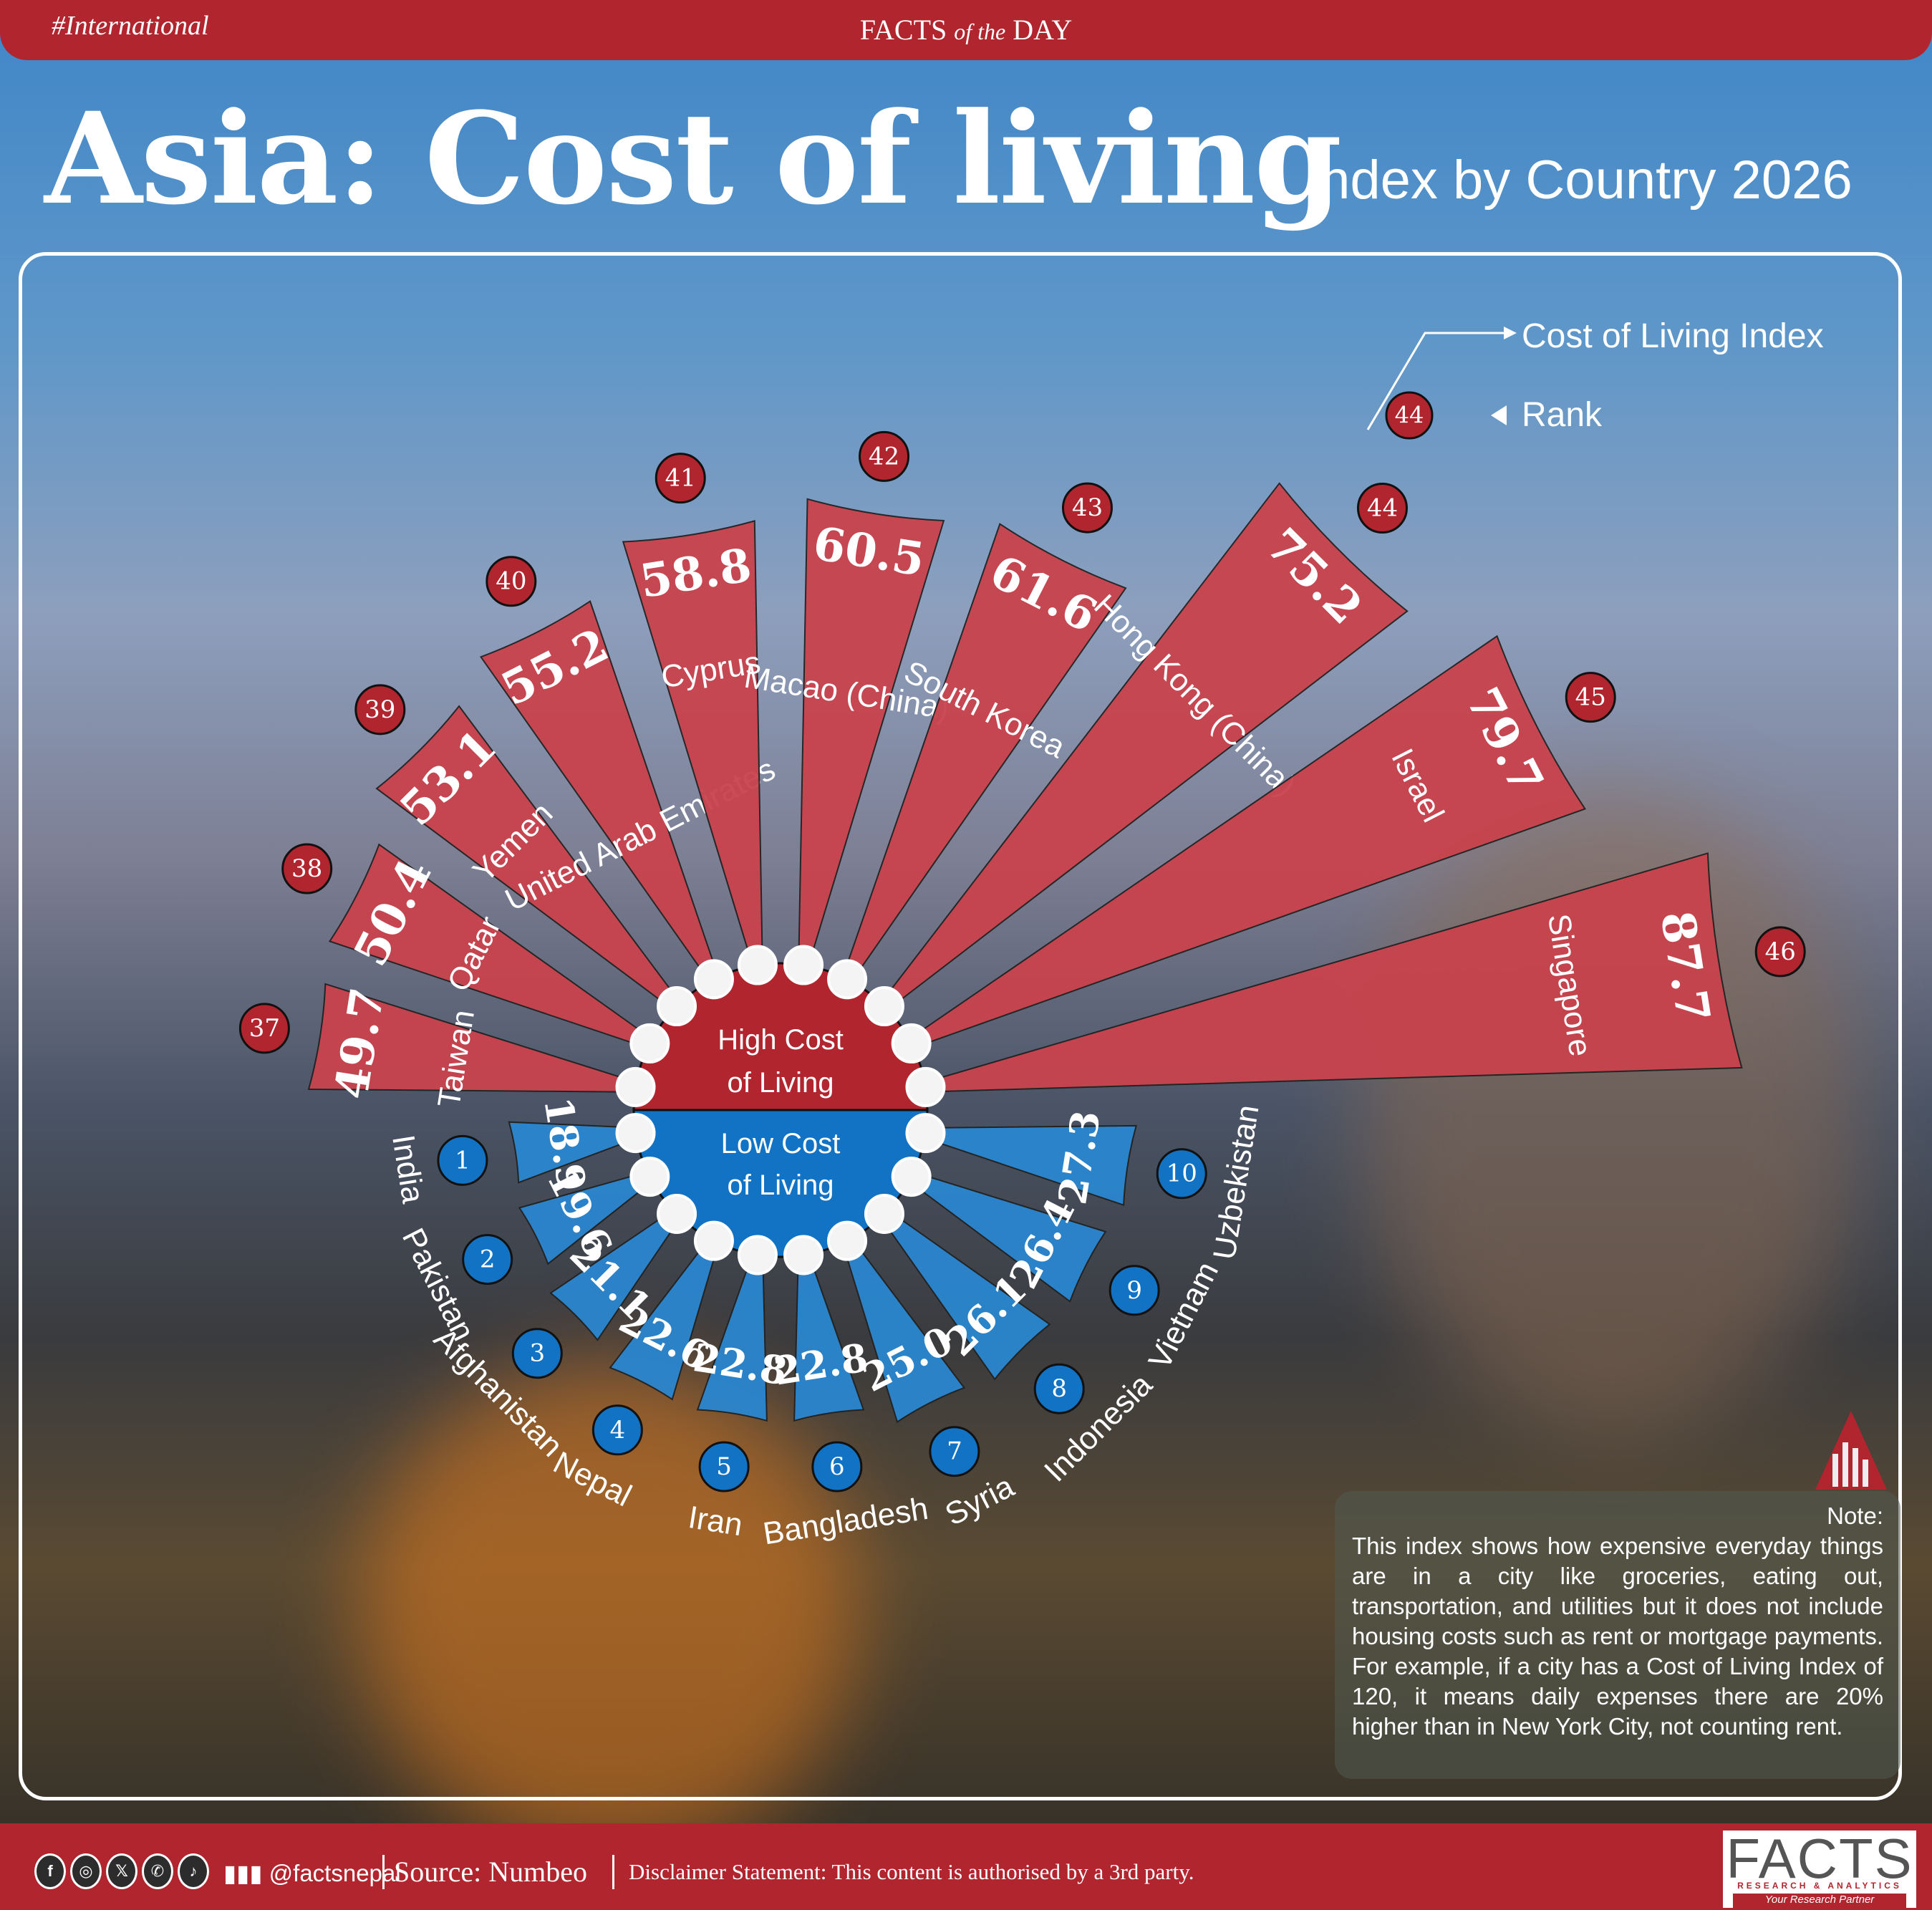 Image resolution: width=1932 pixels, height=1910 pixels. I want to click on page-title: Asia: Cost of living, so click(693, 159).